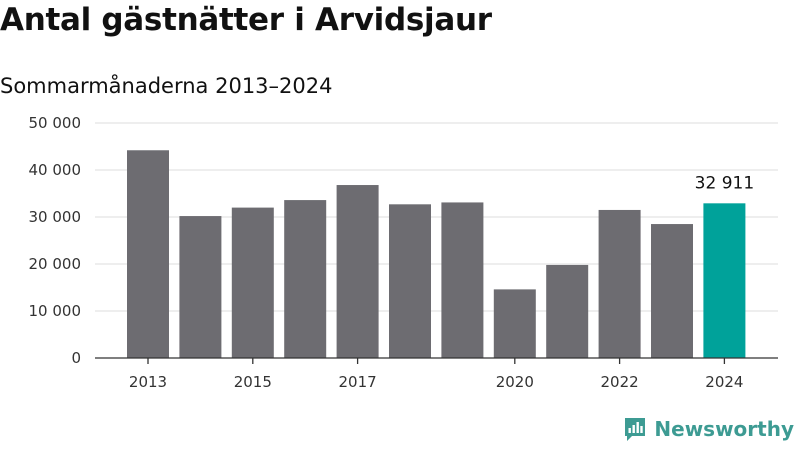  What do you see at coordinates (619, 283) in the screenshot?
I see `bar-2022` at bounding box center [619, 283].